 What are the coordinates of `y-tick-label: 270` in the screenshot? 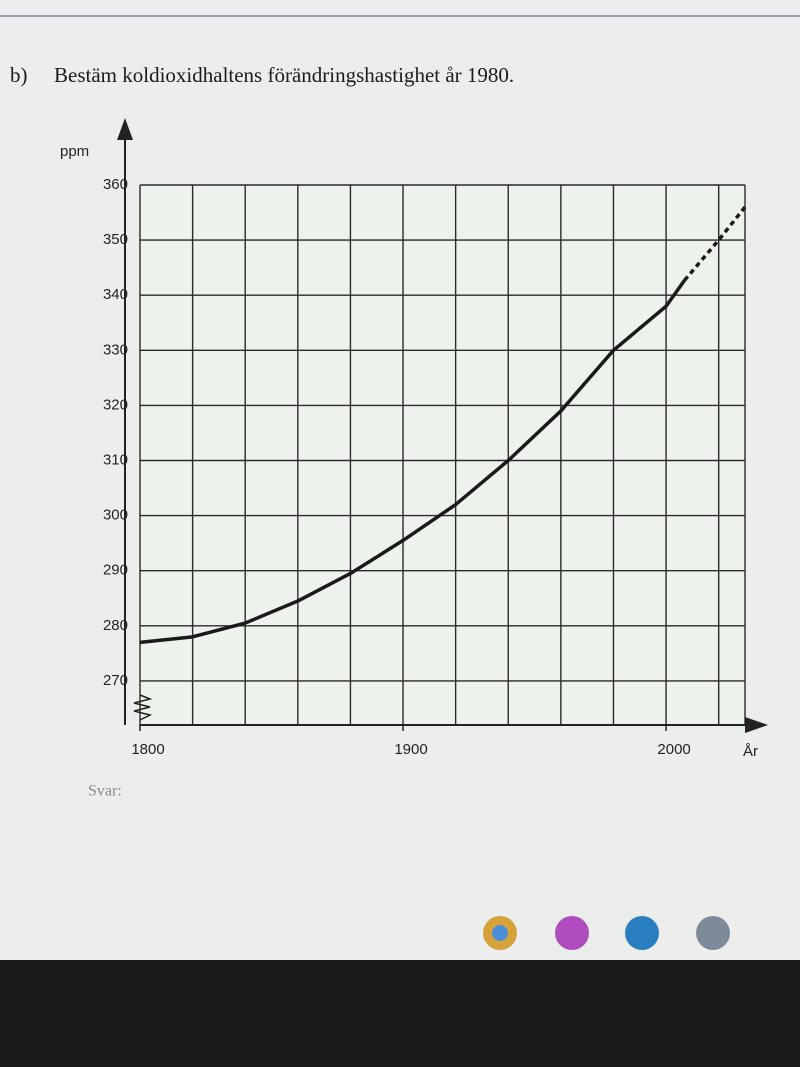 It's located at (115, 680).